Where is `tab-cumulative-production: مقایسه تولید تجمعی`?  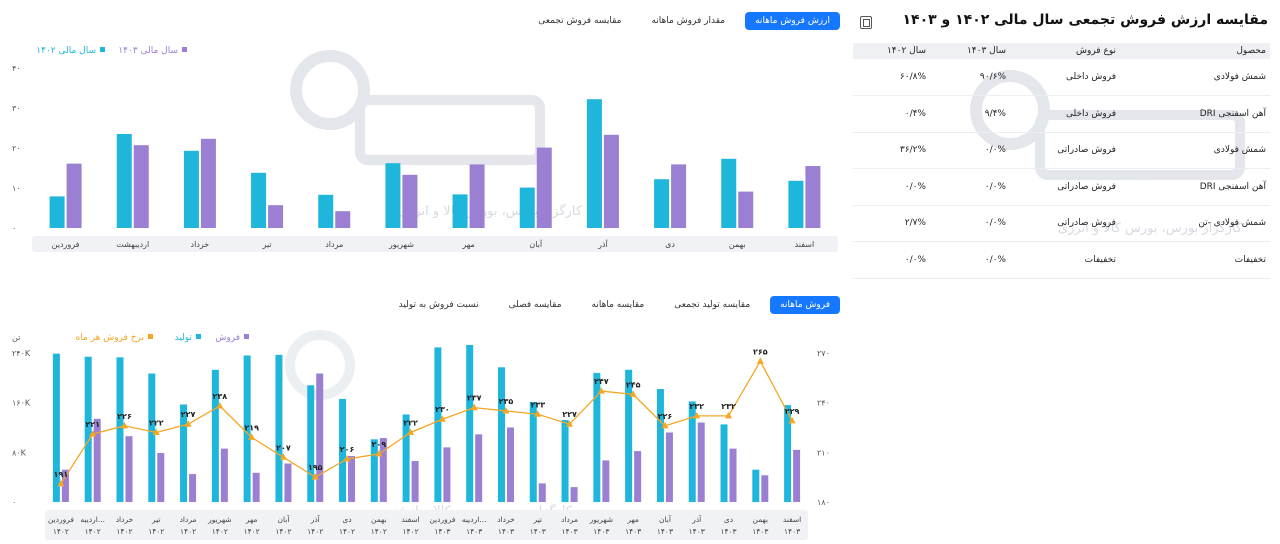 tab-cumulative-production: مقایسه تولید تجمعی is located at coordinates (712, 305).